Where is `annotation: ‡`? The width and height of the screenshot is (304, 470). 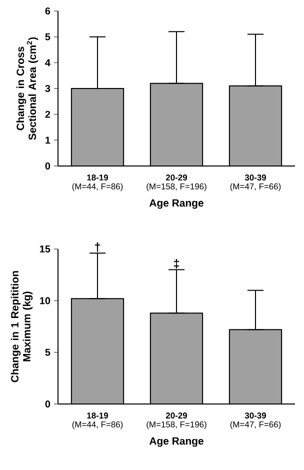
annotation: ‡ is located at coordinates (177, 263).